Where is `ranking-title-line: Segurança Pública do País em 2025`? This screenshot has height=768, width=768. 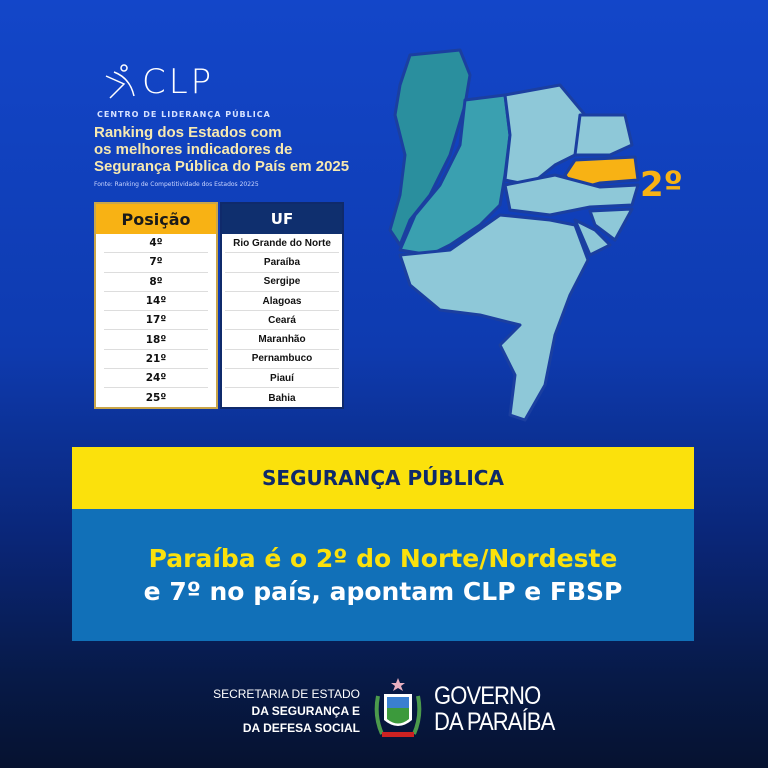 ranking-title-line: Segurança Pública do País em 2025 is located at coordinates (222, 166).